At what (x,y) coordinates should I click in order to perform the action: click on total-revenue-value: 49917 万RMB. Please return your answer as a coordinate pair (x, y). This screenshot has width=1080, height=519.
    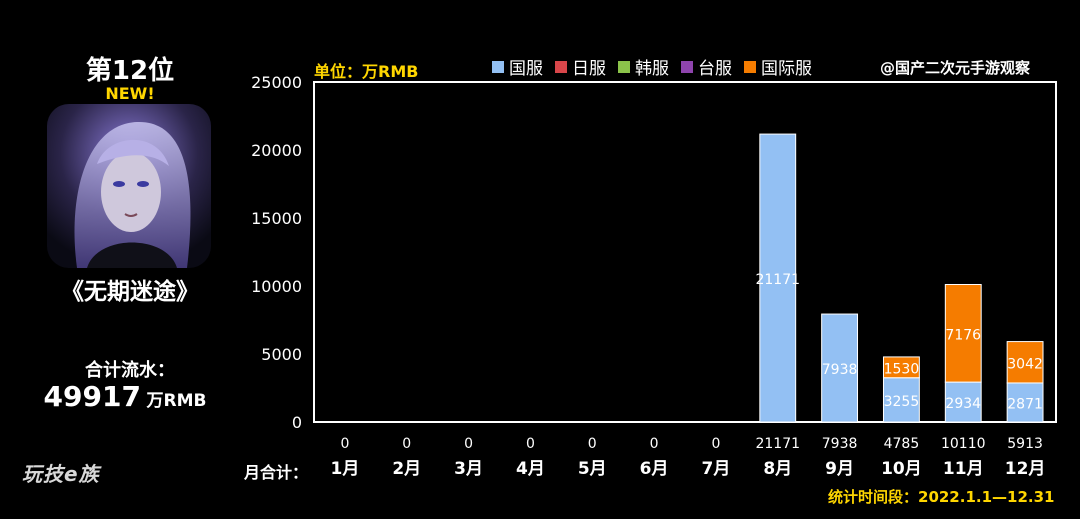
    Looking at the image, I should click on (125, 396).